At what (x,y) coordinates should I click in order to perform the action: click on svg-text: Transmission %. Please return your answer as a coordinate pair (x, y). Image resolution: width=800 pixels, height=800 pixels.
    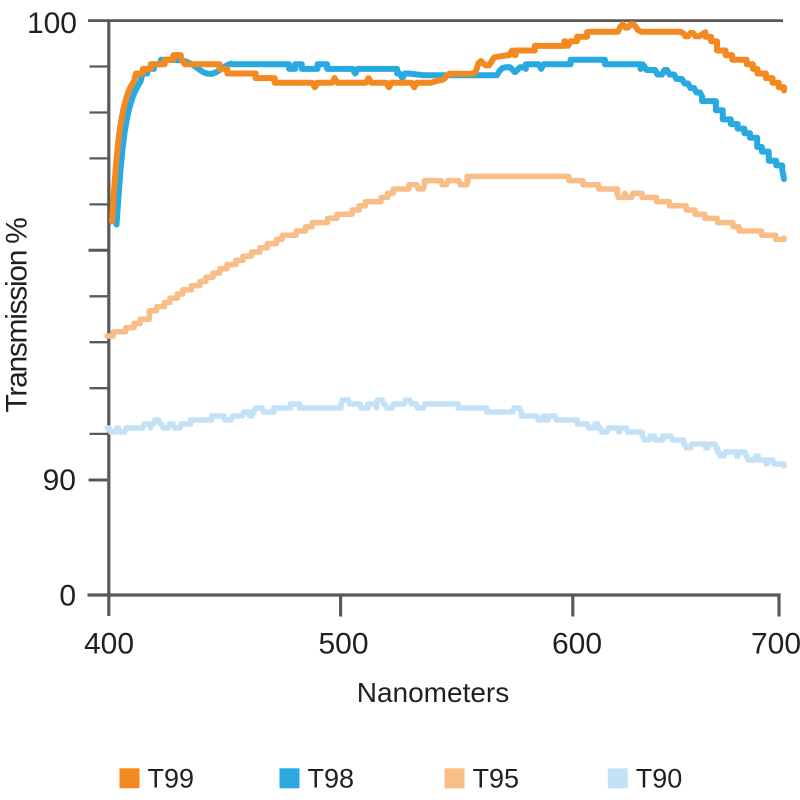
    Looking at the image, I should click on (17, 315).